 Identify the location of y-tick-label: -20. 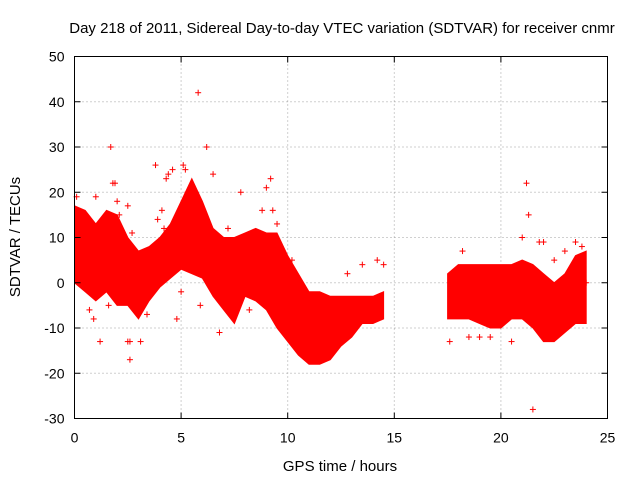
(54, 373).